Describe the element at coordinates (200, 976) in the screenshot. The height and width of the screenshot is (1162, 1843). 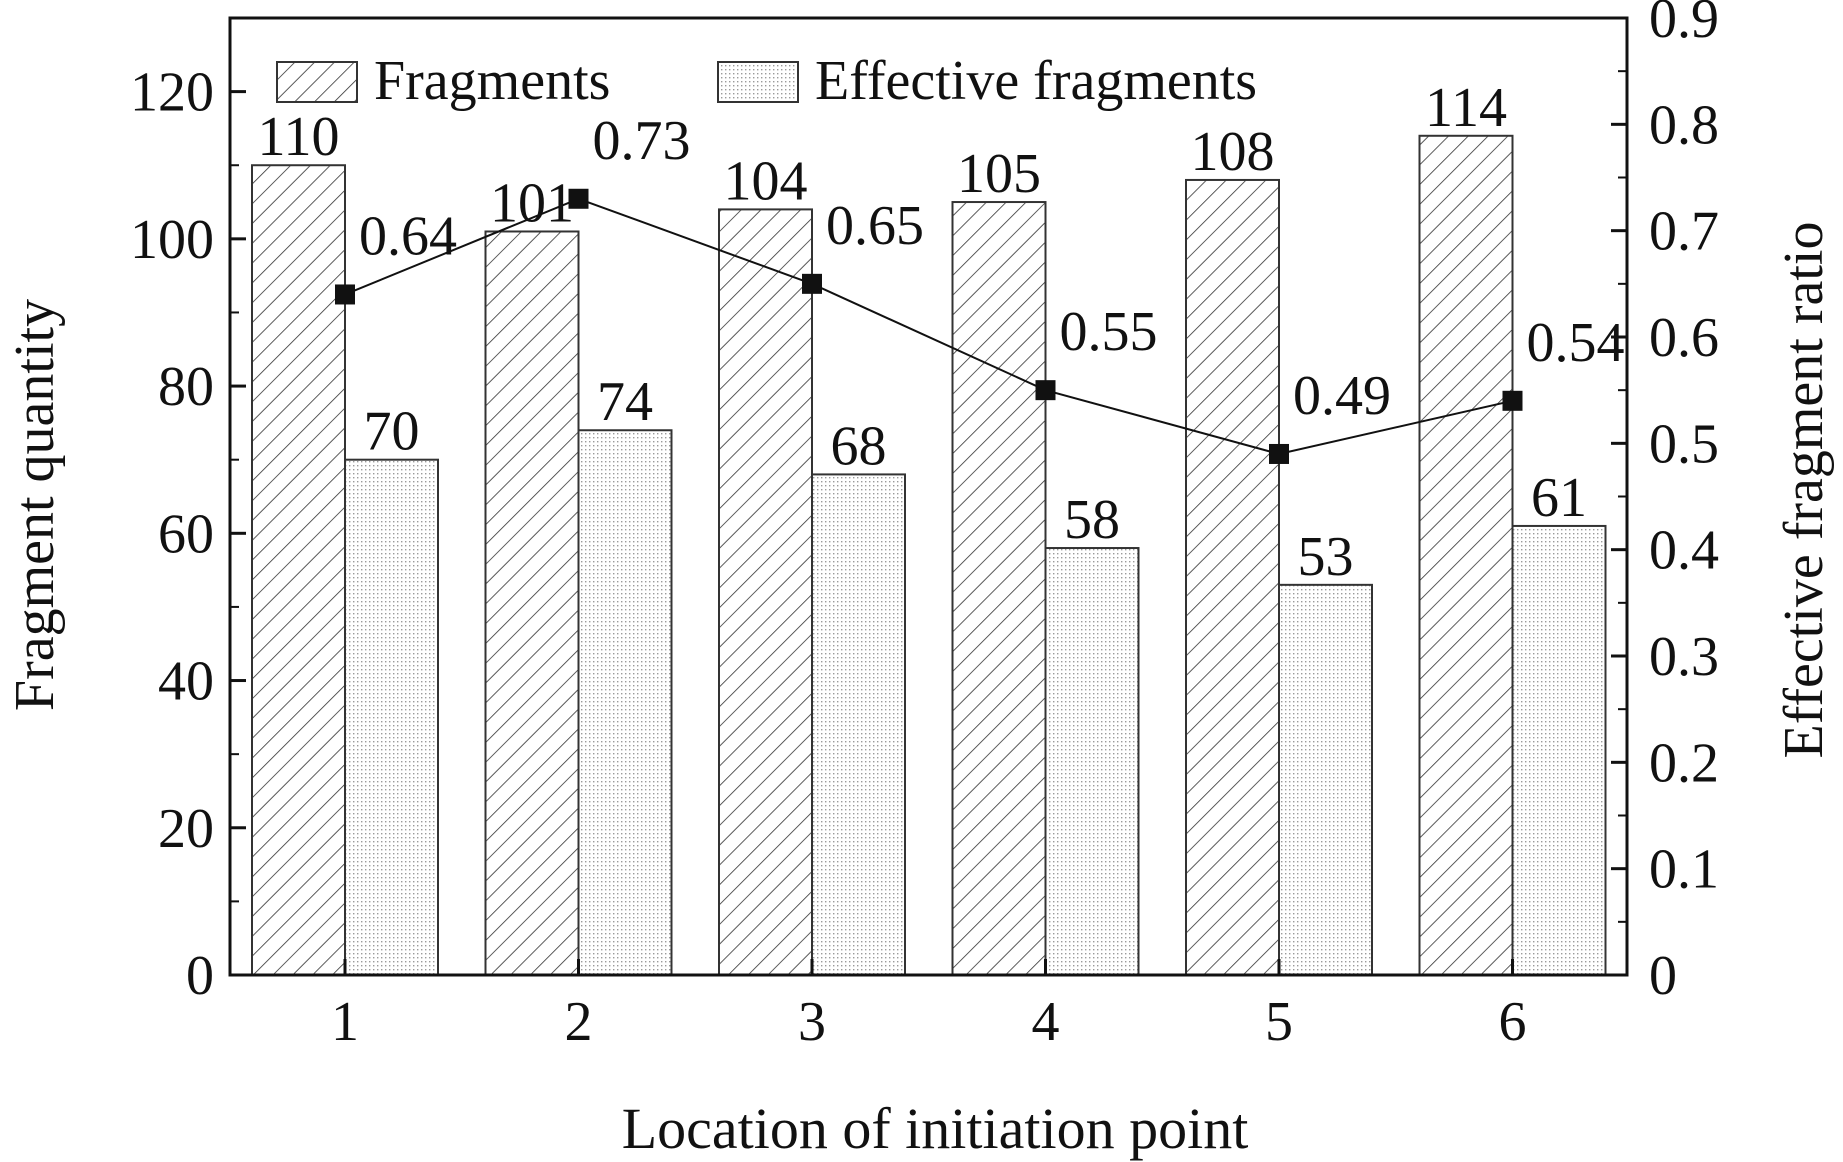
I see `y-tick-label-left: 0` at that location.